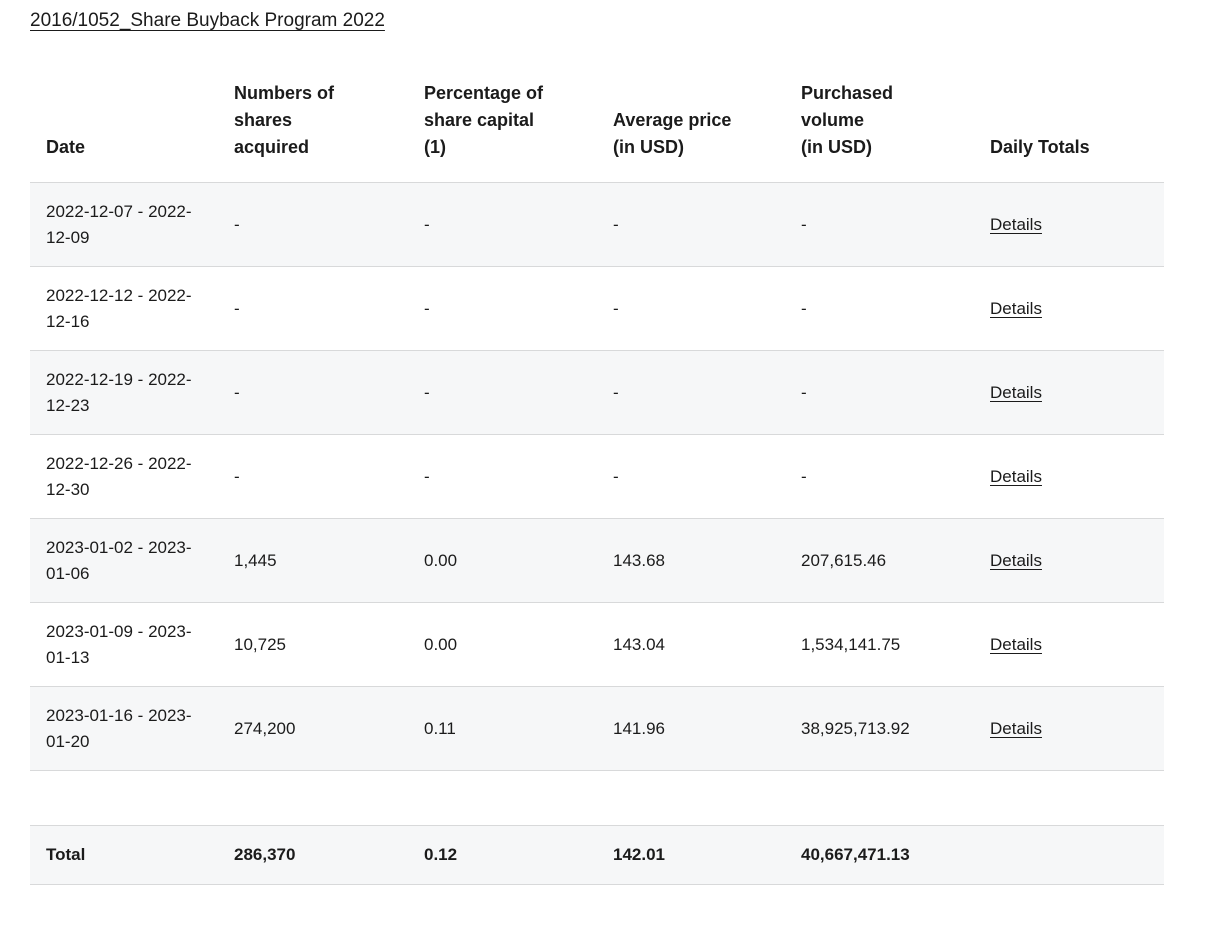  I want to click on total-volume-cell: 40,667,471.13, so click(855, 854).